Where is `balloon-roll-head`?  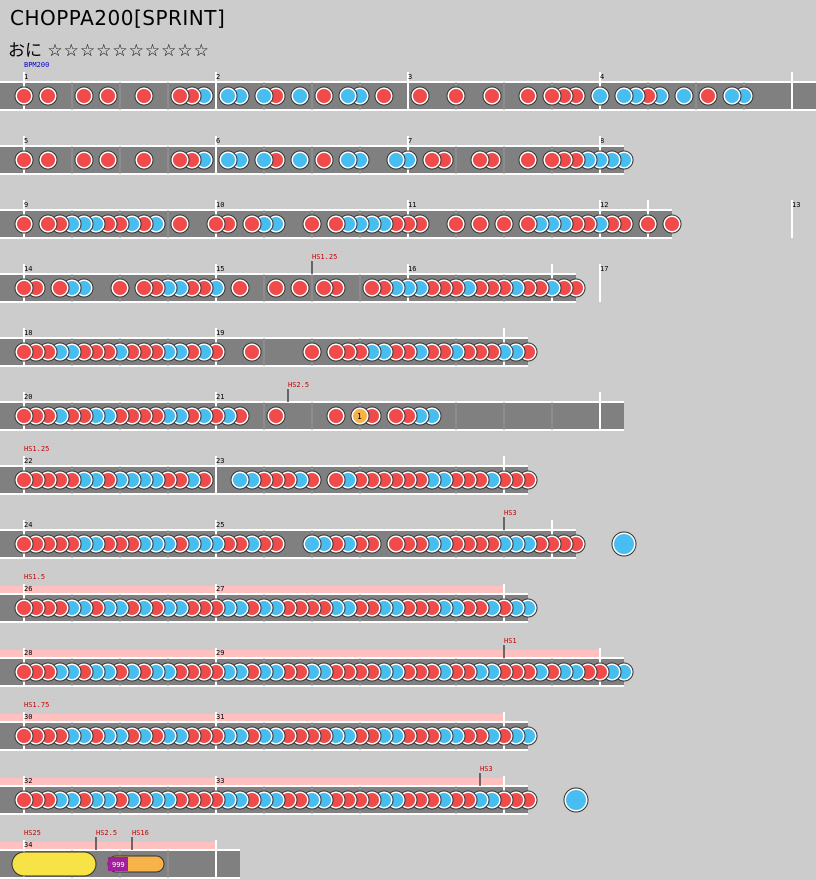
balloon-roll-head is located at coordinates (118, 864).